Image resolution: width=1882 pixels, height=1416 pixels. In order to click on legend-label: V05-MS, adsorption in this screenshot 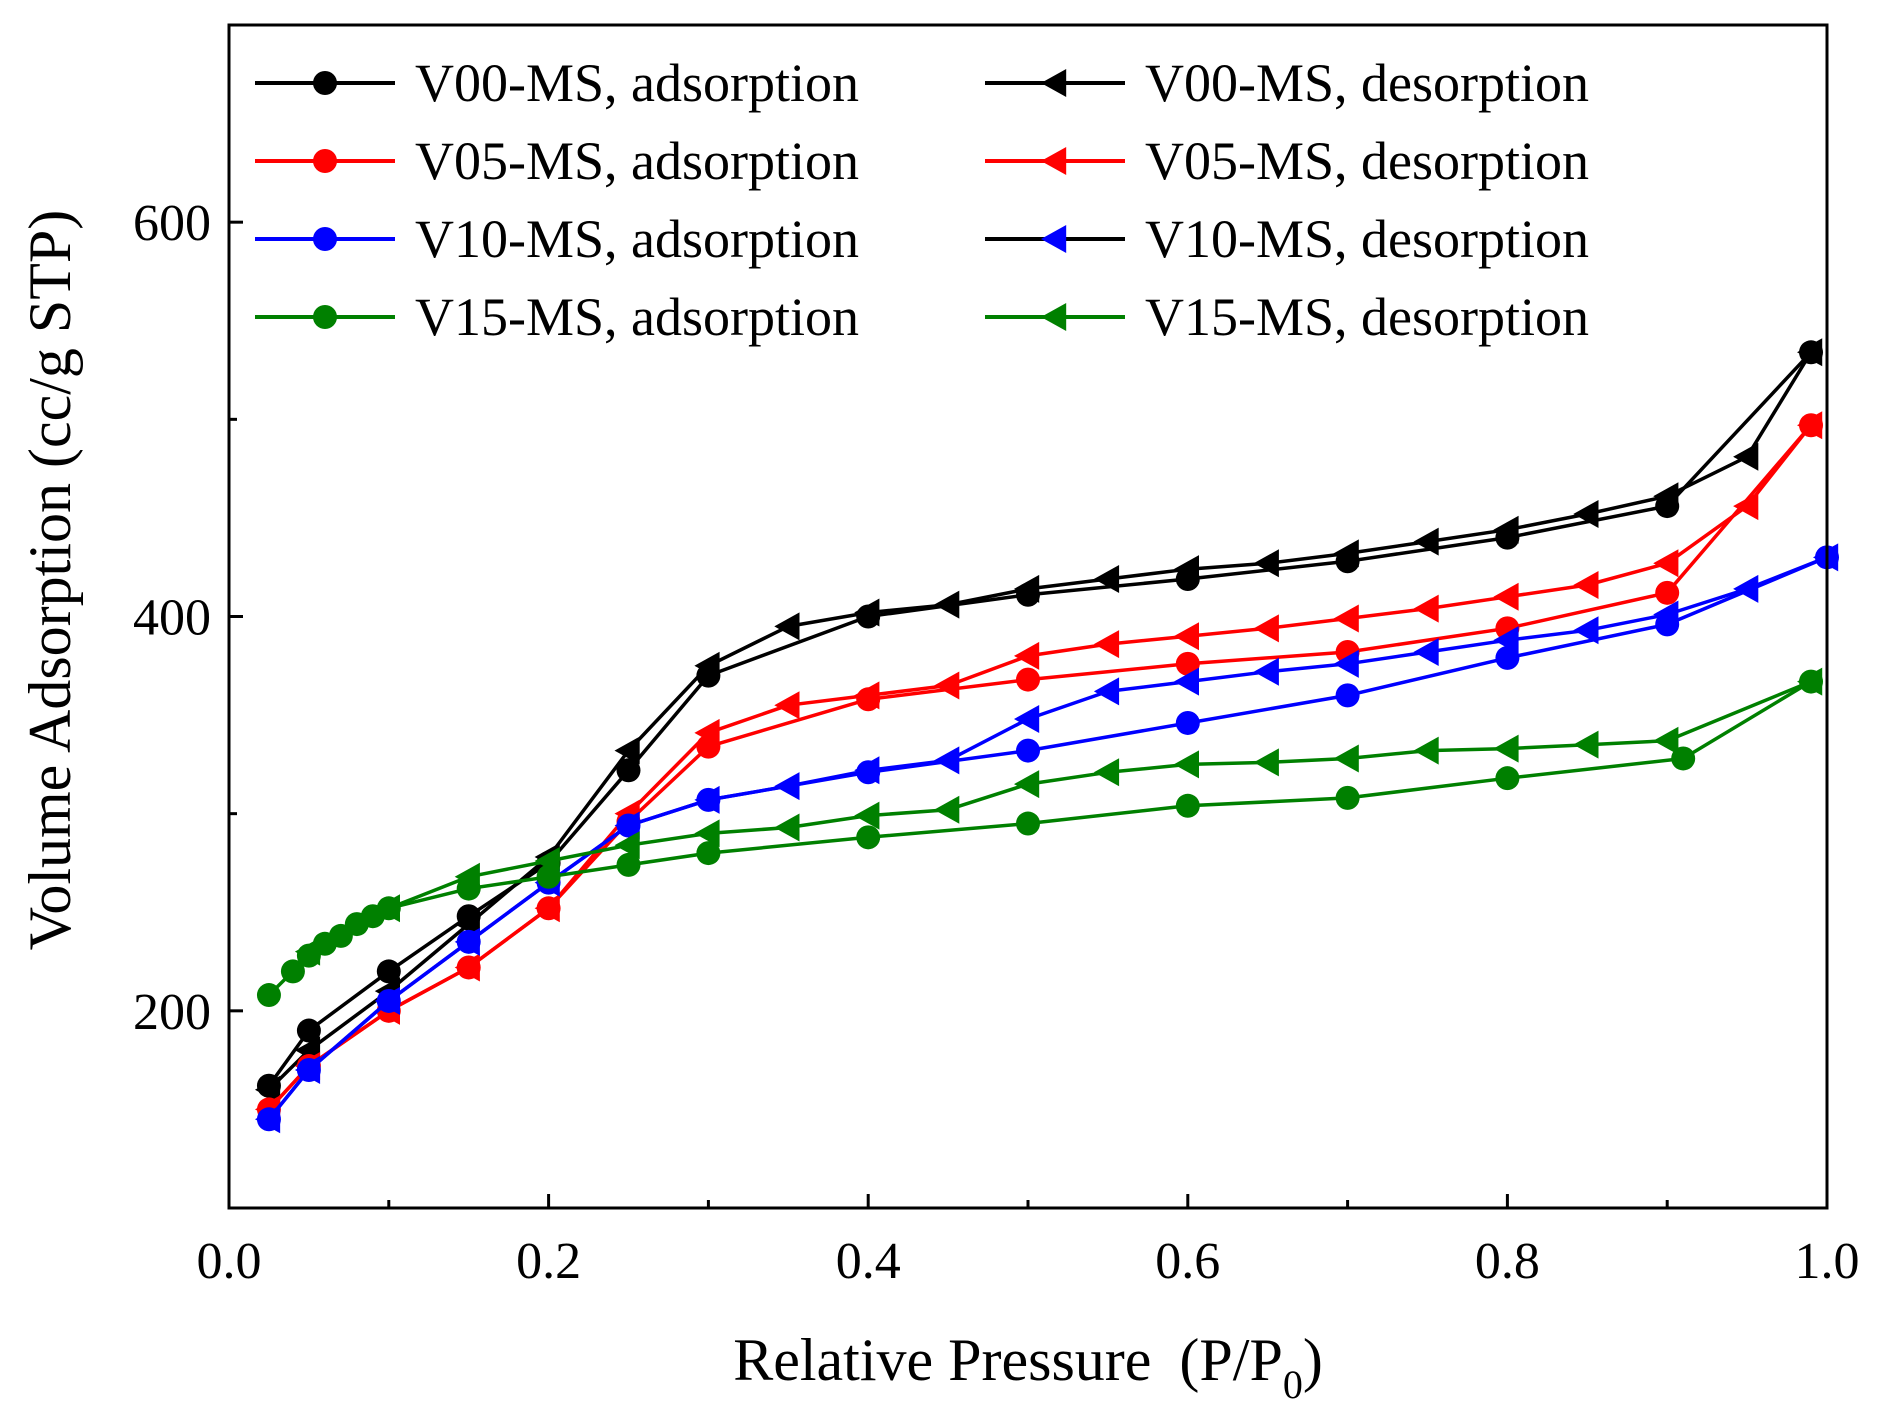, I will do `click(637, 161)`.